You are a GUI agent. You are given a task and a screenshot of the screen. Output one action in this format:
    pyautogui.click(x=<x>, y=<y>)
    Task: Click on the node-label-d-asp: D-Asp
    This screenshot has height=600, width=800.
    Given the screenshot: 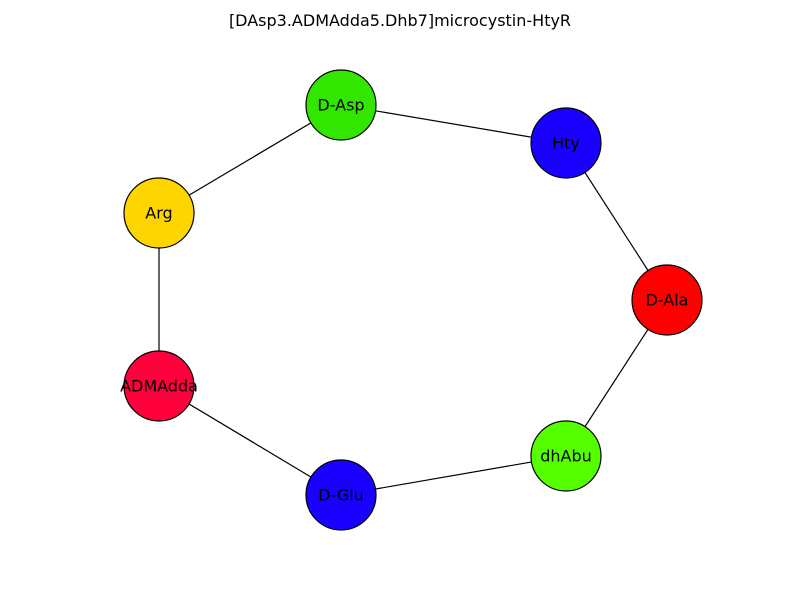 What is the action you would take?
    pyautogui.click(x=340, y=105)
    